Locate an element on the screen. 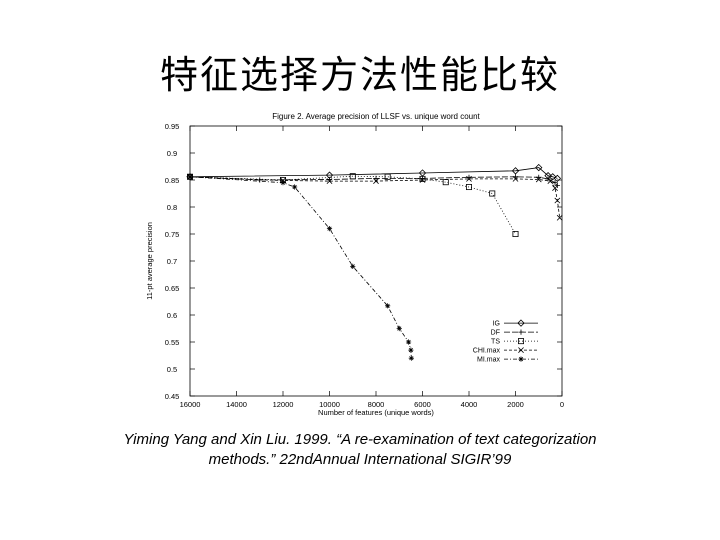  y-tick-label: 0.8 is located at coordinates (172, 207).